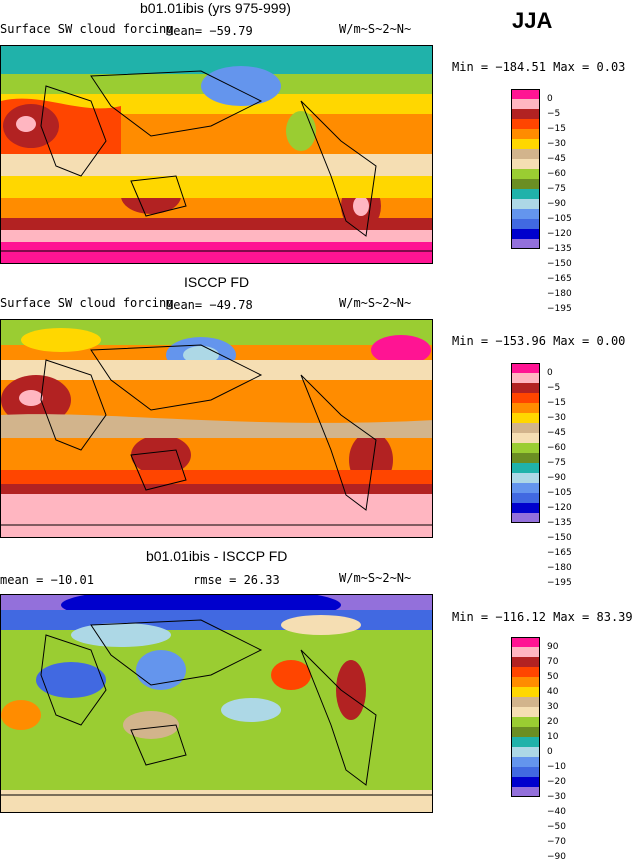 The width and height of the screenshot is (634, 862). Describe the element at coordinates (209, 31) in the screenshot. I see `mean-label: Mean= −59.79` at that location.